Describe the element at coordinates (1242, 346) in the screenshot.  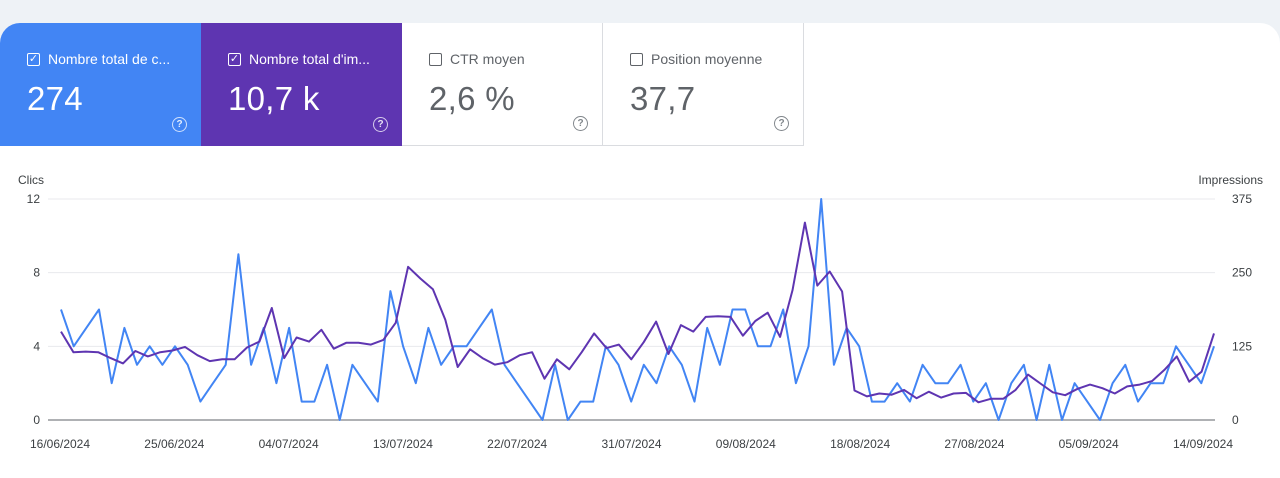
I see `y-right-tick-label: 125` at that location.